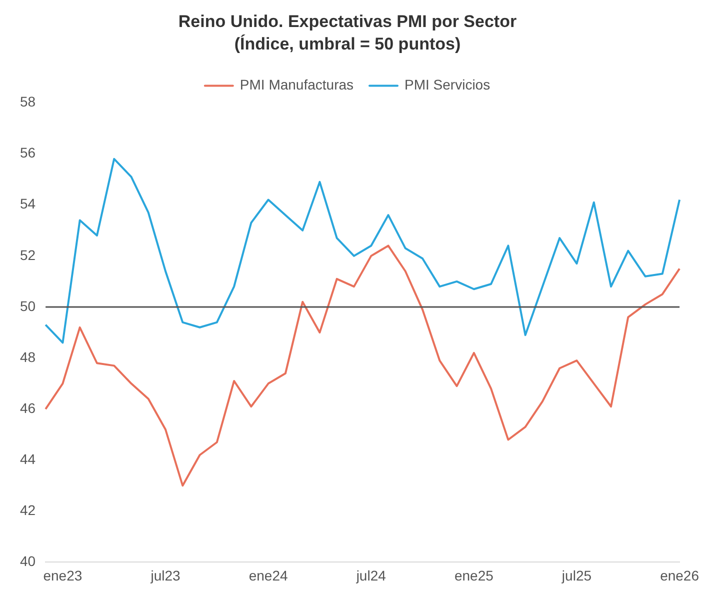 The width and height of the screenshot is (705, 611). What do you see at coordinates (447, 84) in the screenshot?
I see `legend-label: PMI Servicios` at bounding box center [447, 84].